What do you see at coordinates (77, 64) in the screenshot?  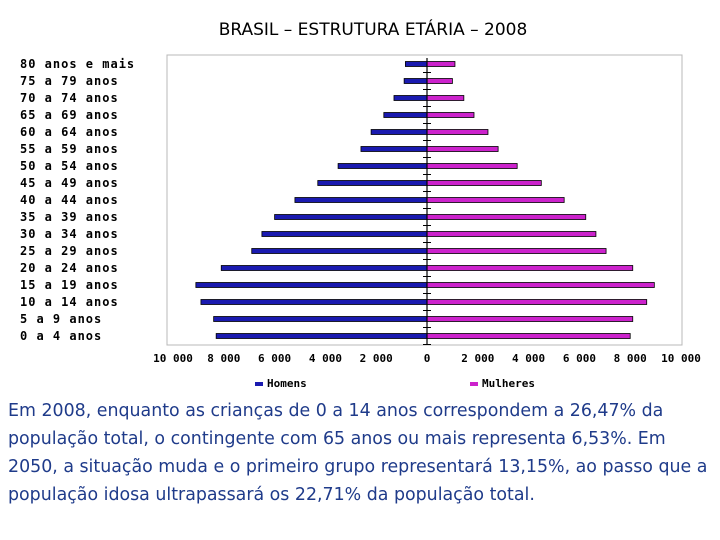 I see `y-tick-label: 80 anos e mais` at bounding box center [77, 64].